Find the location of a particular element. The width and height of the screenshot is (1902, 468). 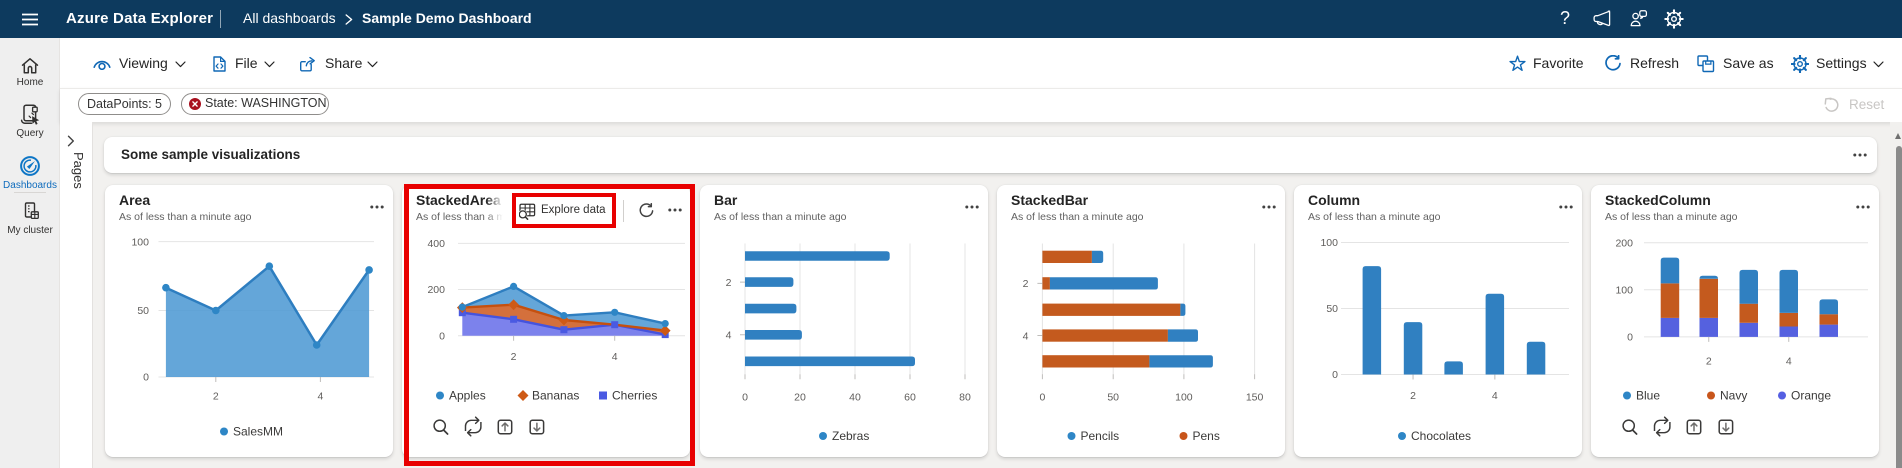

svg-text: Chocolates is located at coordinates (1441, 436).